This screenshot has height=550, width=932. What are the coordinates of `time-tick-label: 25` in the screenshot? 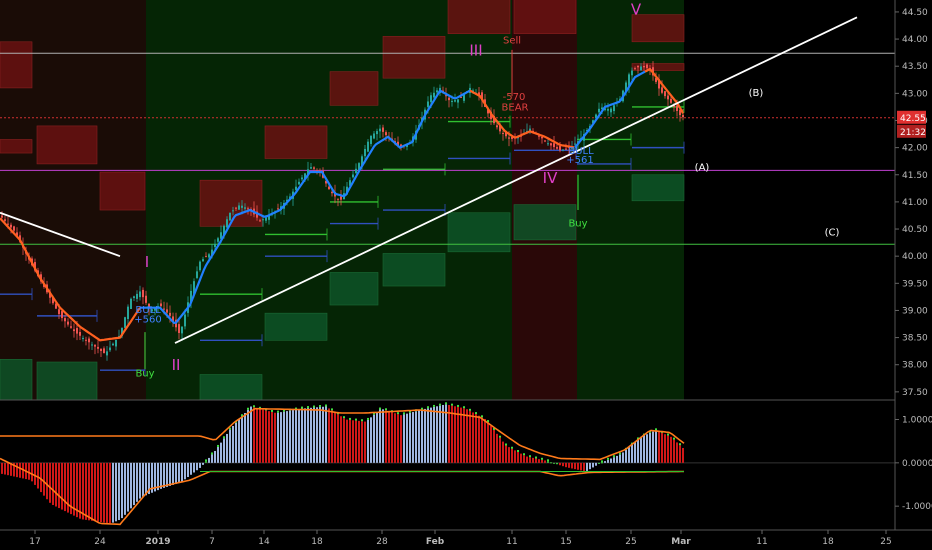 It's located at (885, 542).